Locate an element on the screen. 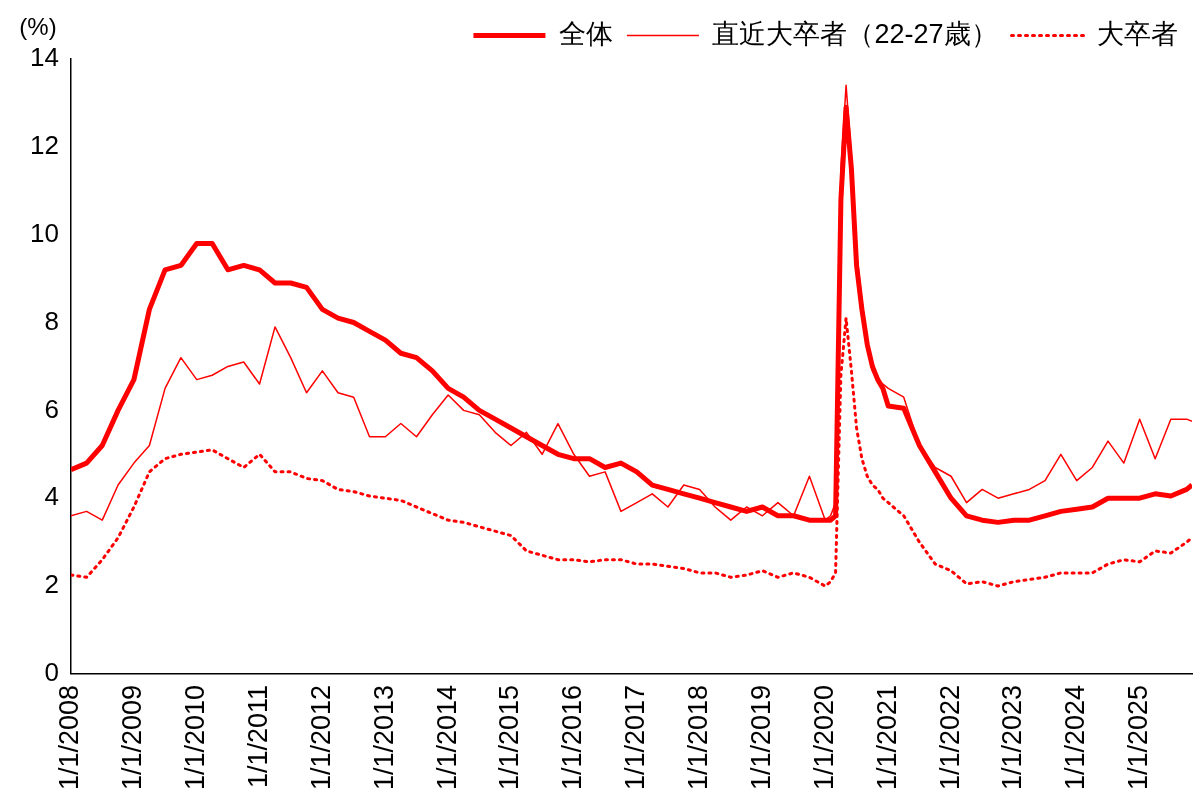  x-tick-label: 1/1/2014 is located at coordinates (446, 737).